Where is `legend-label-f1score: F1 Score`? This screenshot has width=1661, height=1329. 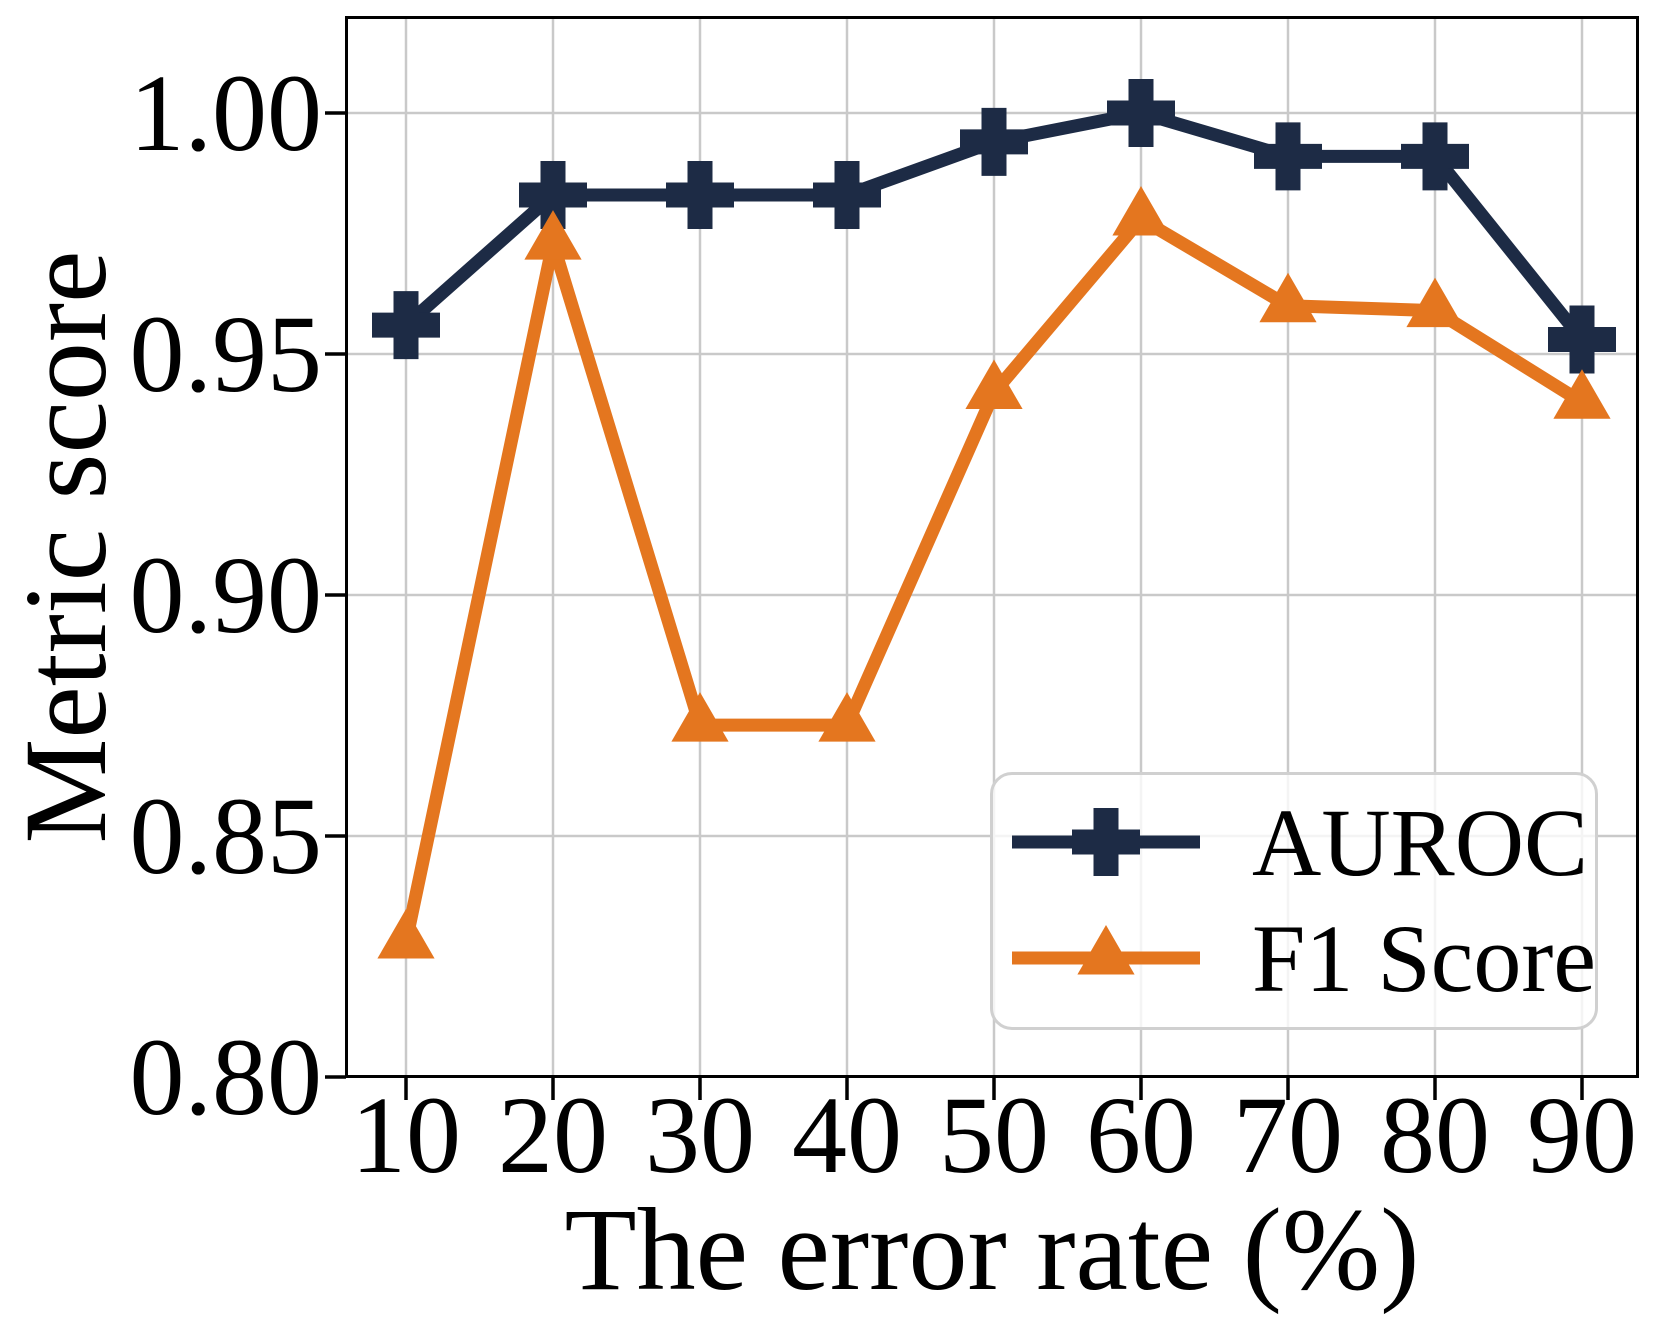 legend-label-f1score: F1 Score is located at coordinates (1424, 958).